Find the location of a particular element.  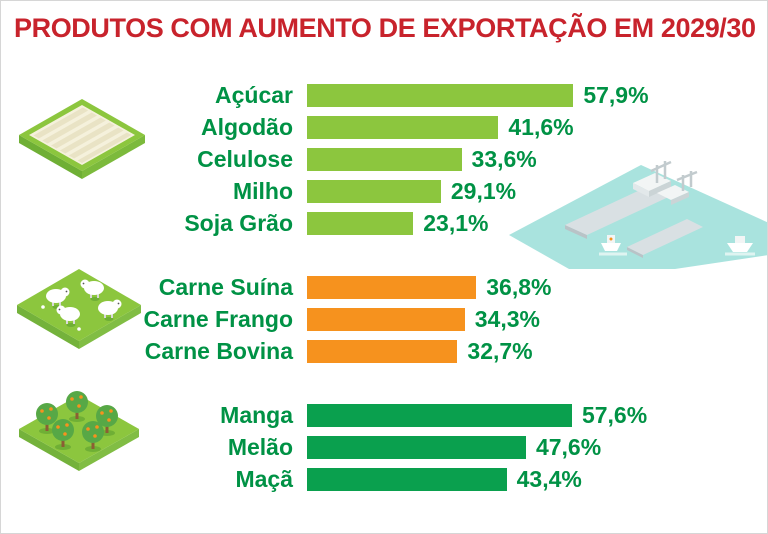

bar-row: Celulose 33,6% is located at coordinates (384, 159).